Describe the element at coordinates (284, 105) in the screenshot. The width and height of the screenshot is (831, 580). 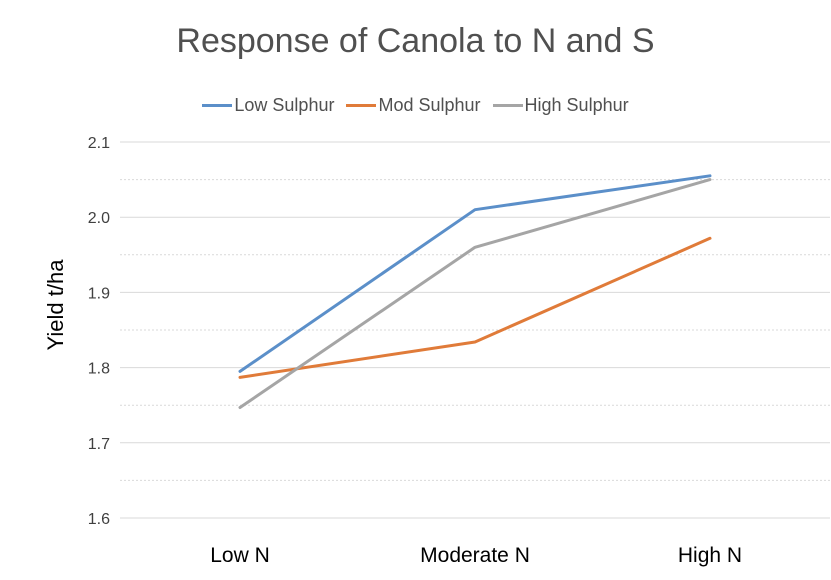
I see `legend-label-low-sulphur: Low Sulphur` at that location.